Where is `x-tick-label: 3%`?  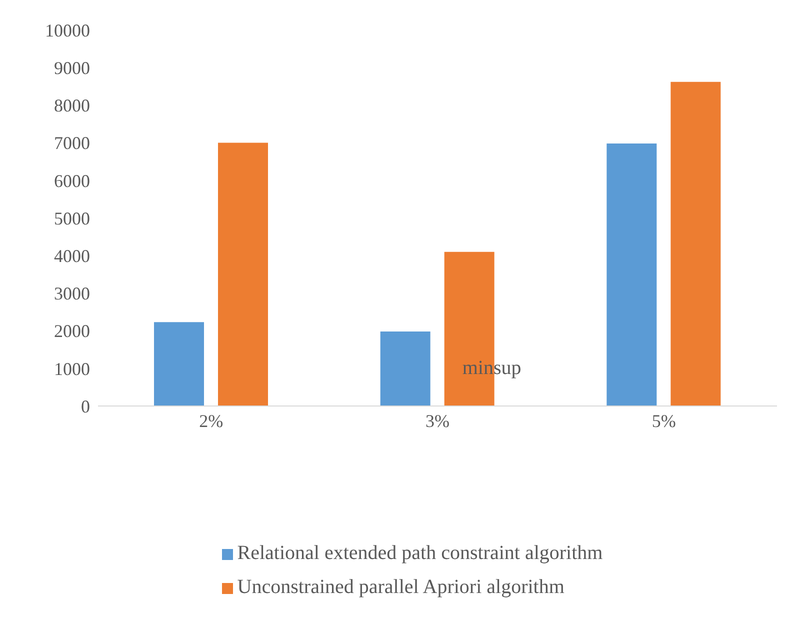
x-tick-label: 3% is located at coordinates (438, 420).